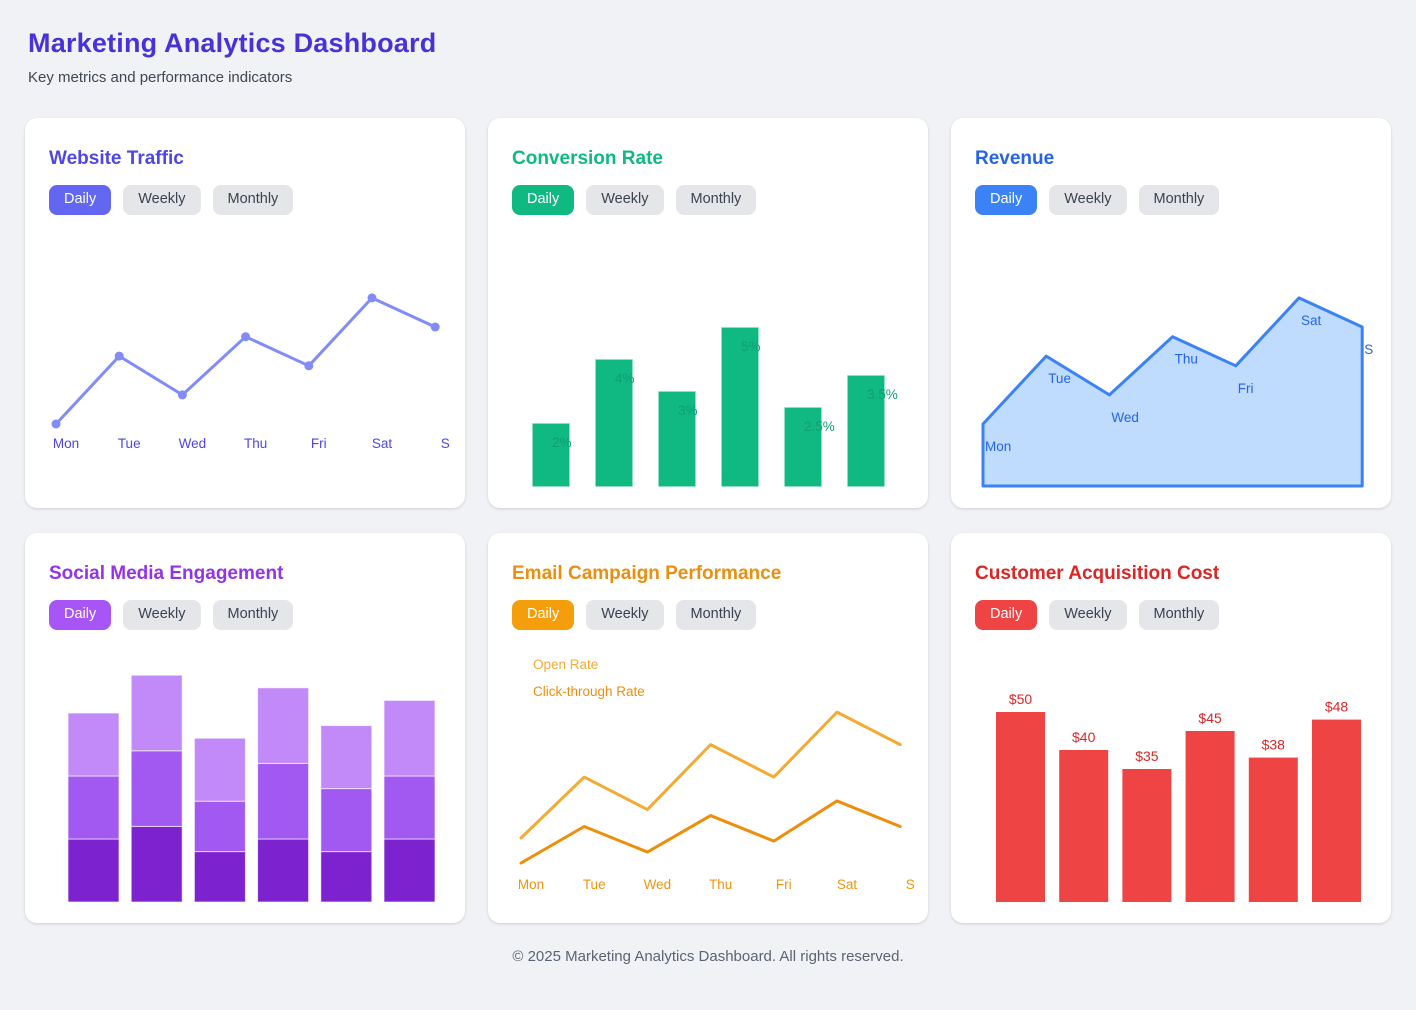 The width and height of the screenshot is (1416, 1010). What do you see at coordinates (819, 426) in the screenshot?
I see `svg-text: 2.5%` at bounding box center [819, 426].